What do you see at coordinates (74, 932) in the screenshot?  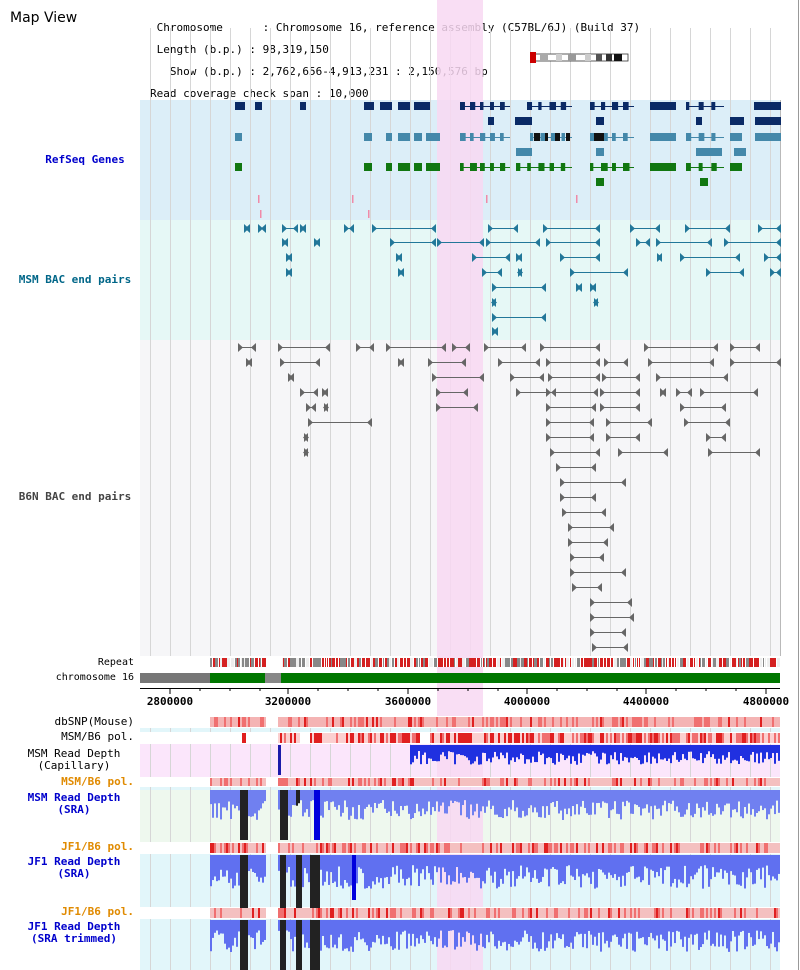 I see `jf1-depth-trimmed-label: JF1 Read Depth (SRA trimmed)` at bounding box center [74, 932].